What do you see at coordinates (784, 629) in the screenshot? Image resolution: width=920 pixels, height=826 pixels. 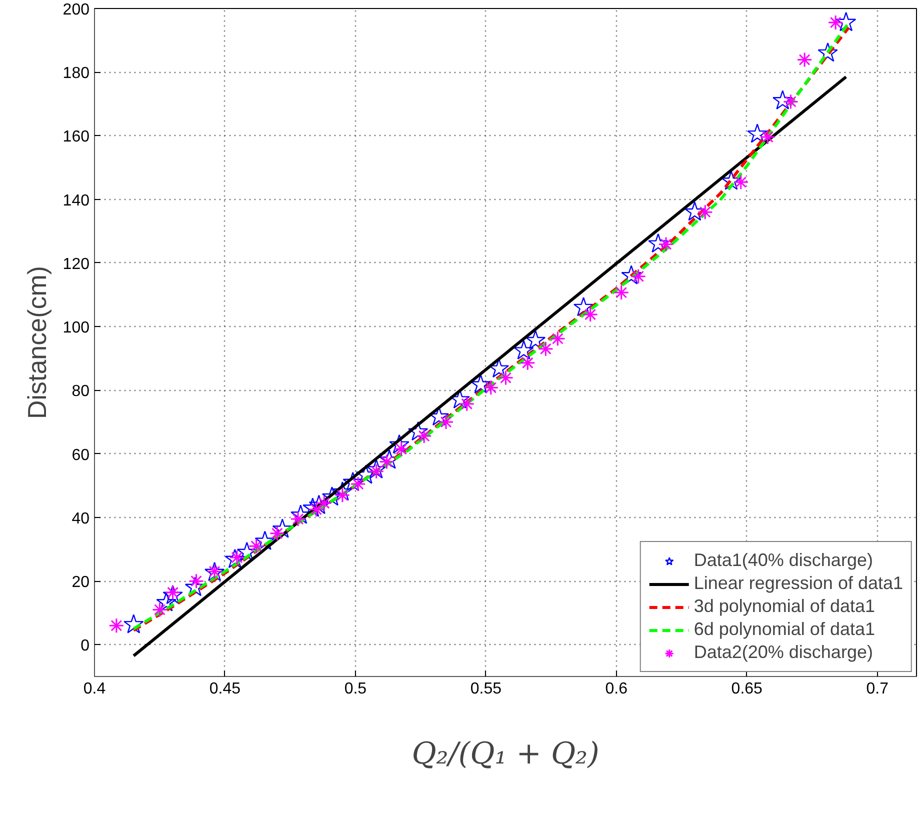 I see `legend-label: 6d polynomial of data1` at bounding box center [784, 629].